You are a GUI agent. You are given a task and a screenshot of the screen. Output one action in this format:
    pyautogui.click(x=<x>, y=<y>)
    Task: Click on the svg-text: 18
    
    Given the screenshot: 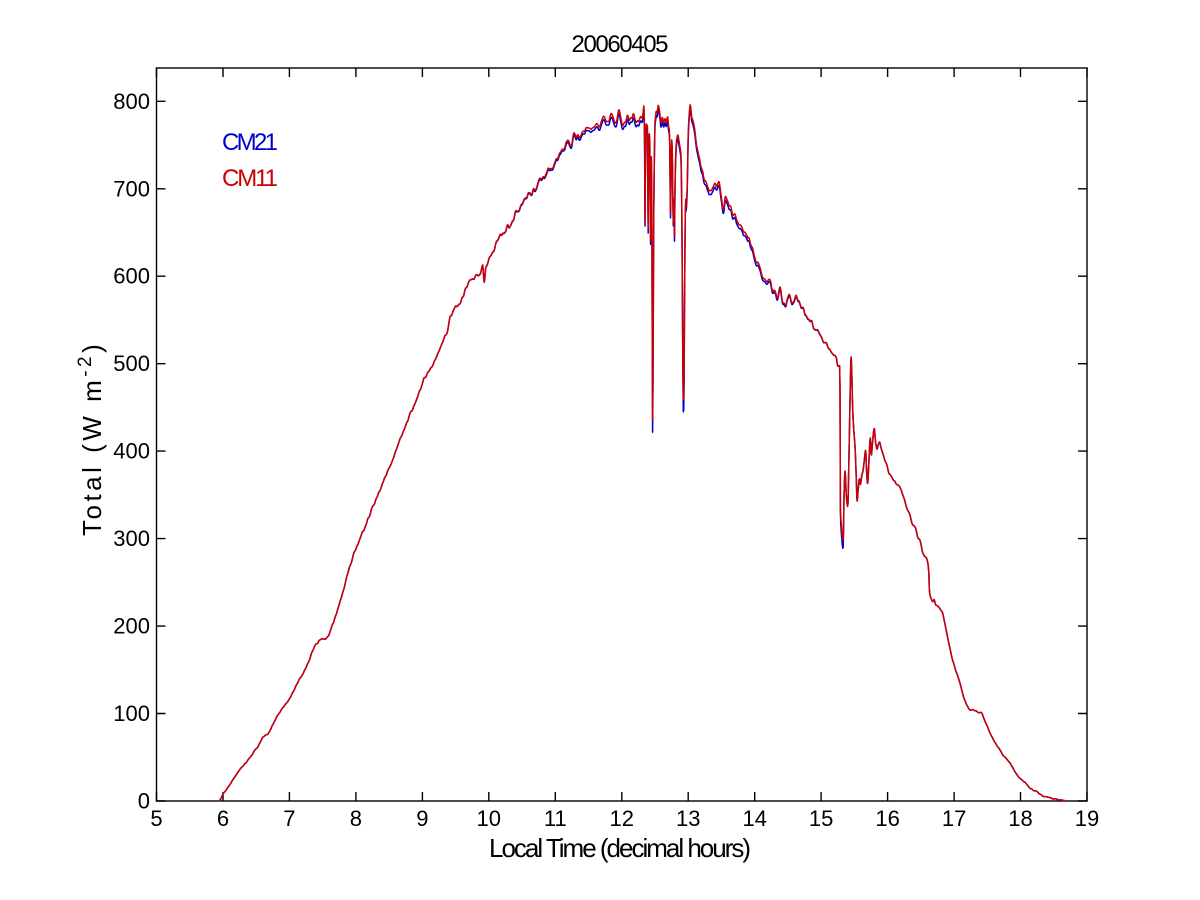 What is the action you would take?
    pyautogui.click(x=1020, y=818)
    